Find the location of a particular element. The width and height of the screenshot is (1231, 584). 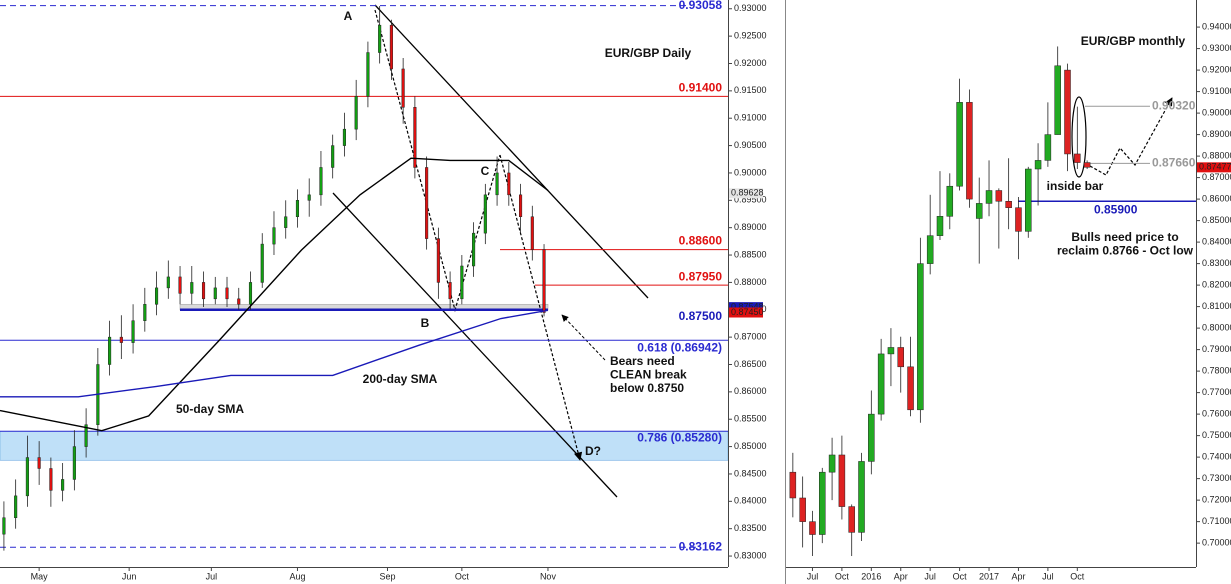

y-tick-label: 0.90500 is located at coordinates (750, 145).